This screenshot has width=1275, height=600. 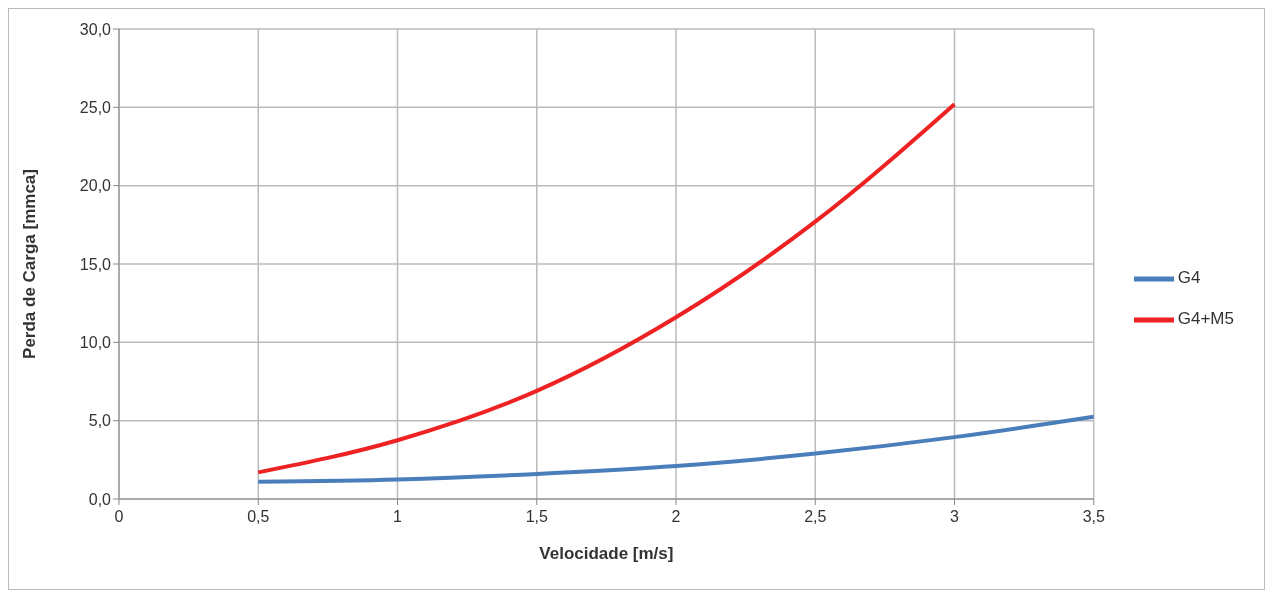 I want to click on y-tick-label: 20,0, so click(x=95, y=186).